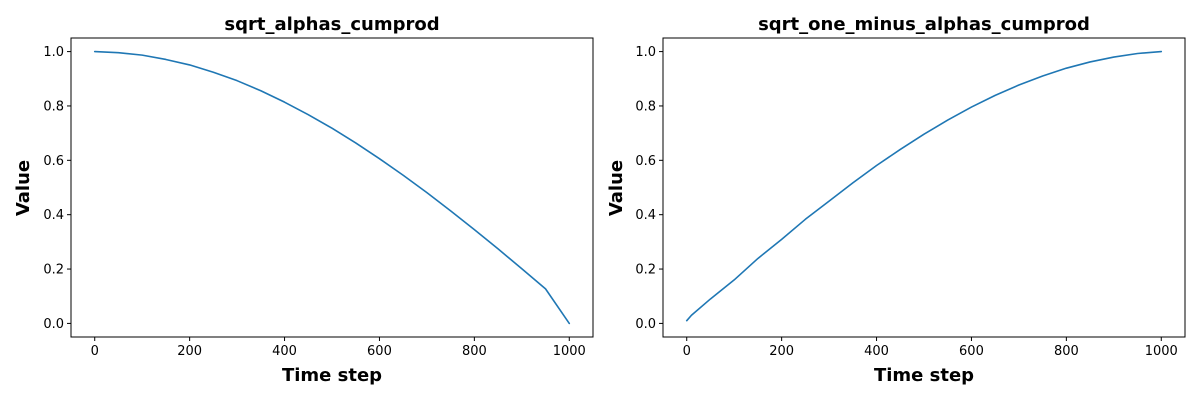 The image size is (1200, 400). Describe the element at coordinates (331, 24) in the screenshot. I see `chart-title: sqrt_alphas_cumprod` at that location.